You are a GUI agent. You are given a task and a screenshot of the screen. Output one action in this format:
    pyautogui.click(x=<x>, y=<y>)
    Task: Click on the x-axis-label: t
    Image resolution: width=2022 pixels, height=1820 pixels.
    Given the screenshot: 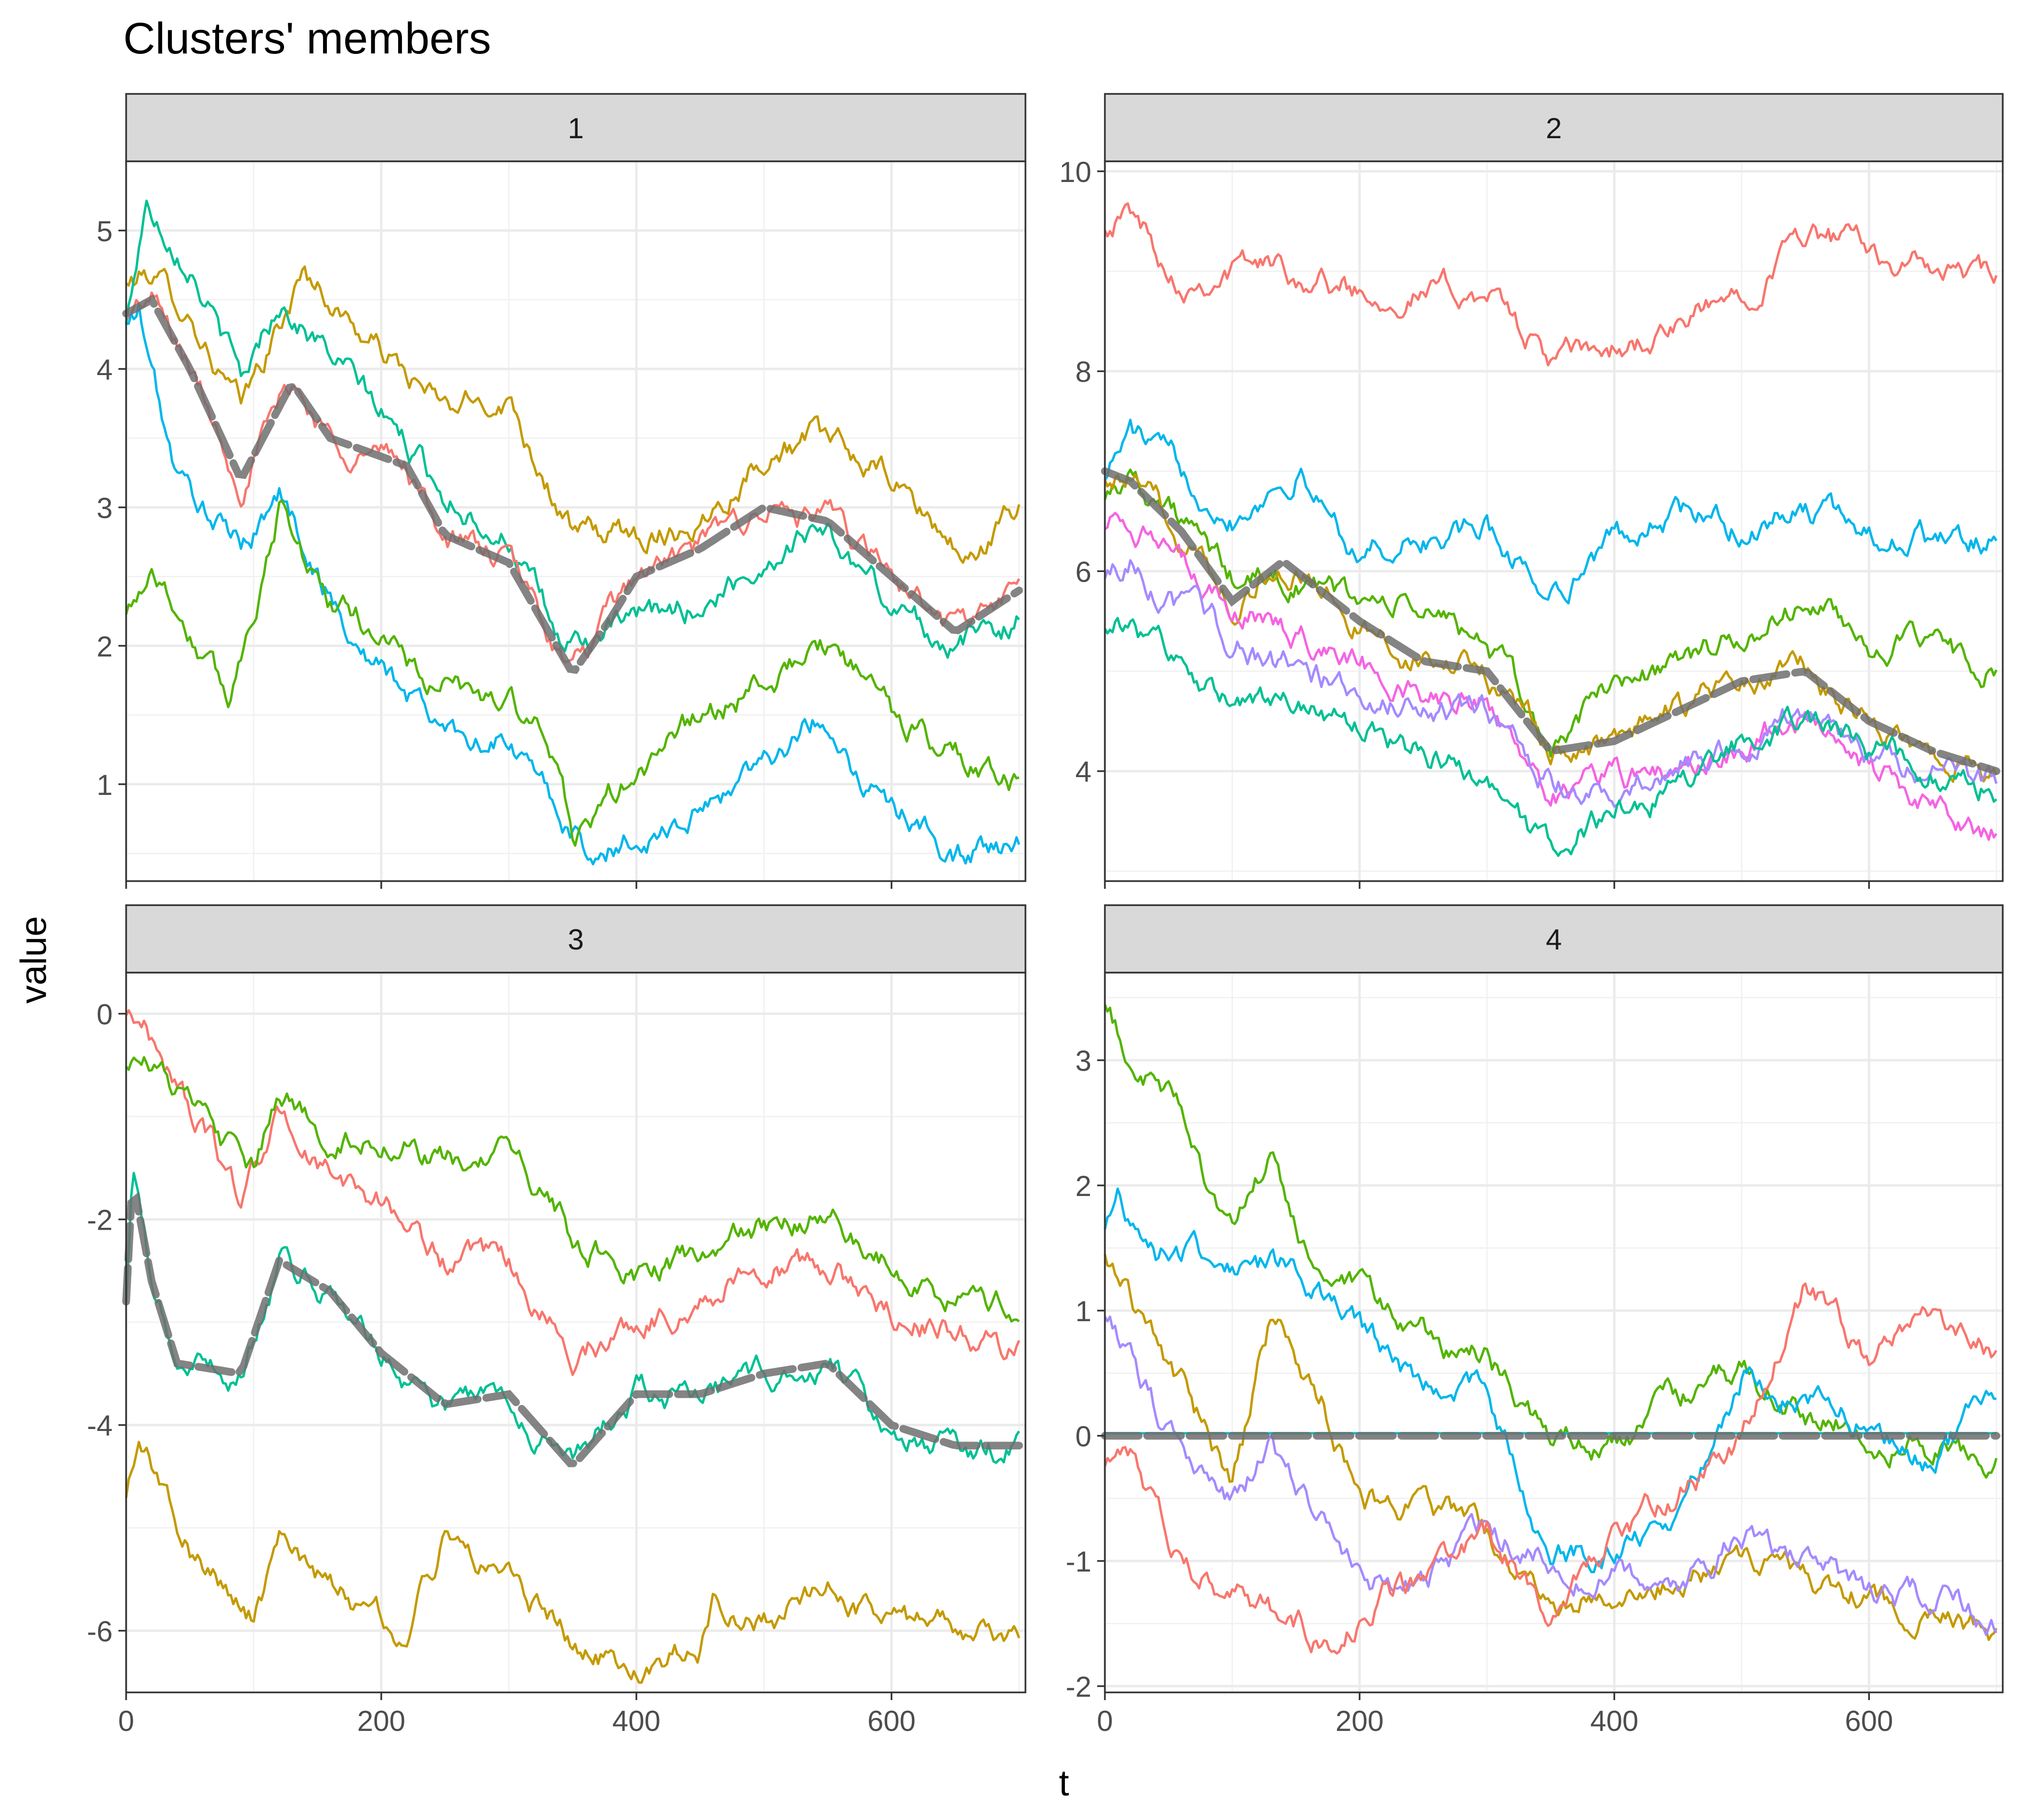 What is the action you would take?
    pyautogui.click(x=1064, y=1783)
    